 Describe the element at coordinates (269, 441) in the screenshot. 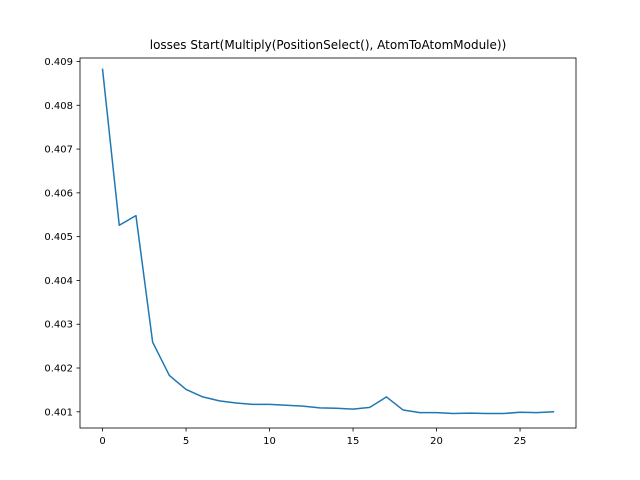

I see `x-tick-label: 10` at that location.